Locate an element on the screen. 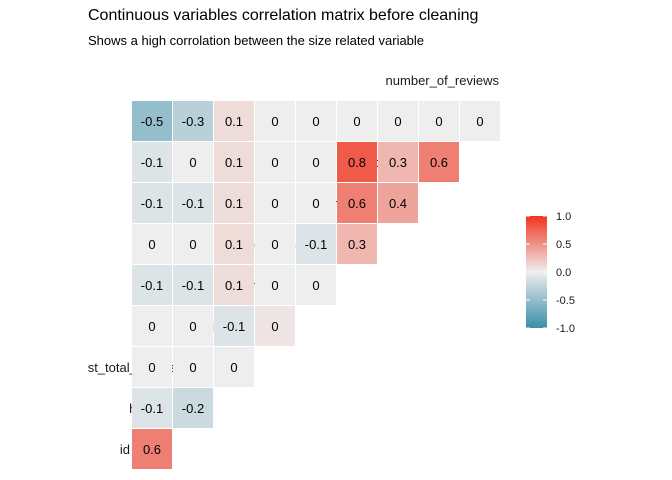 This screenshot has width=672, height=480. variable-label-id: id is located at coordinates (125, 449).